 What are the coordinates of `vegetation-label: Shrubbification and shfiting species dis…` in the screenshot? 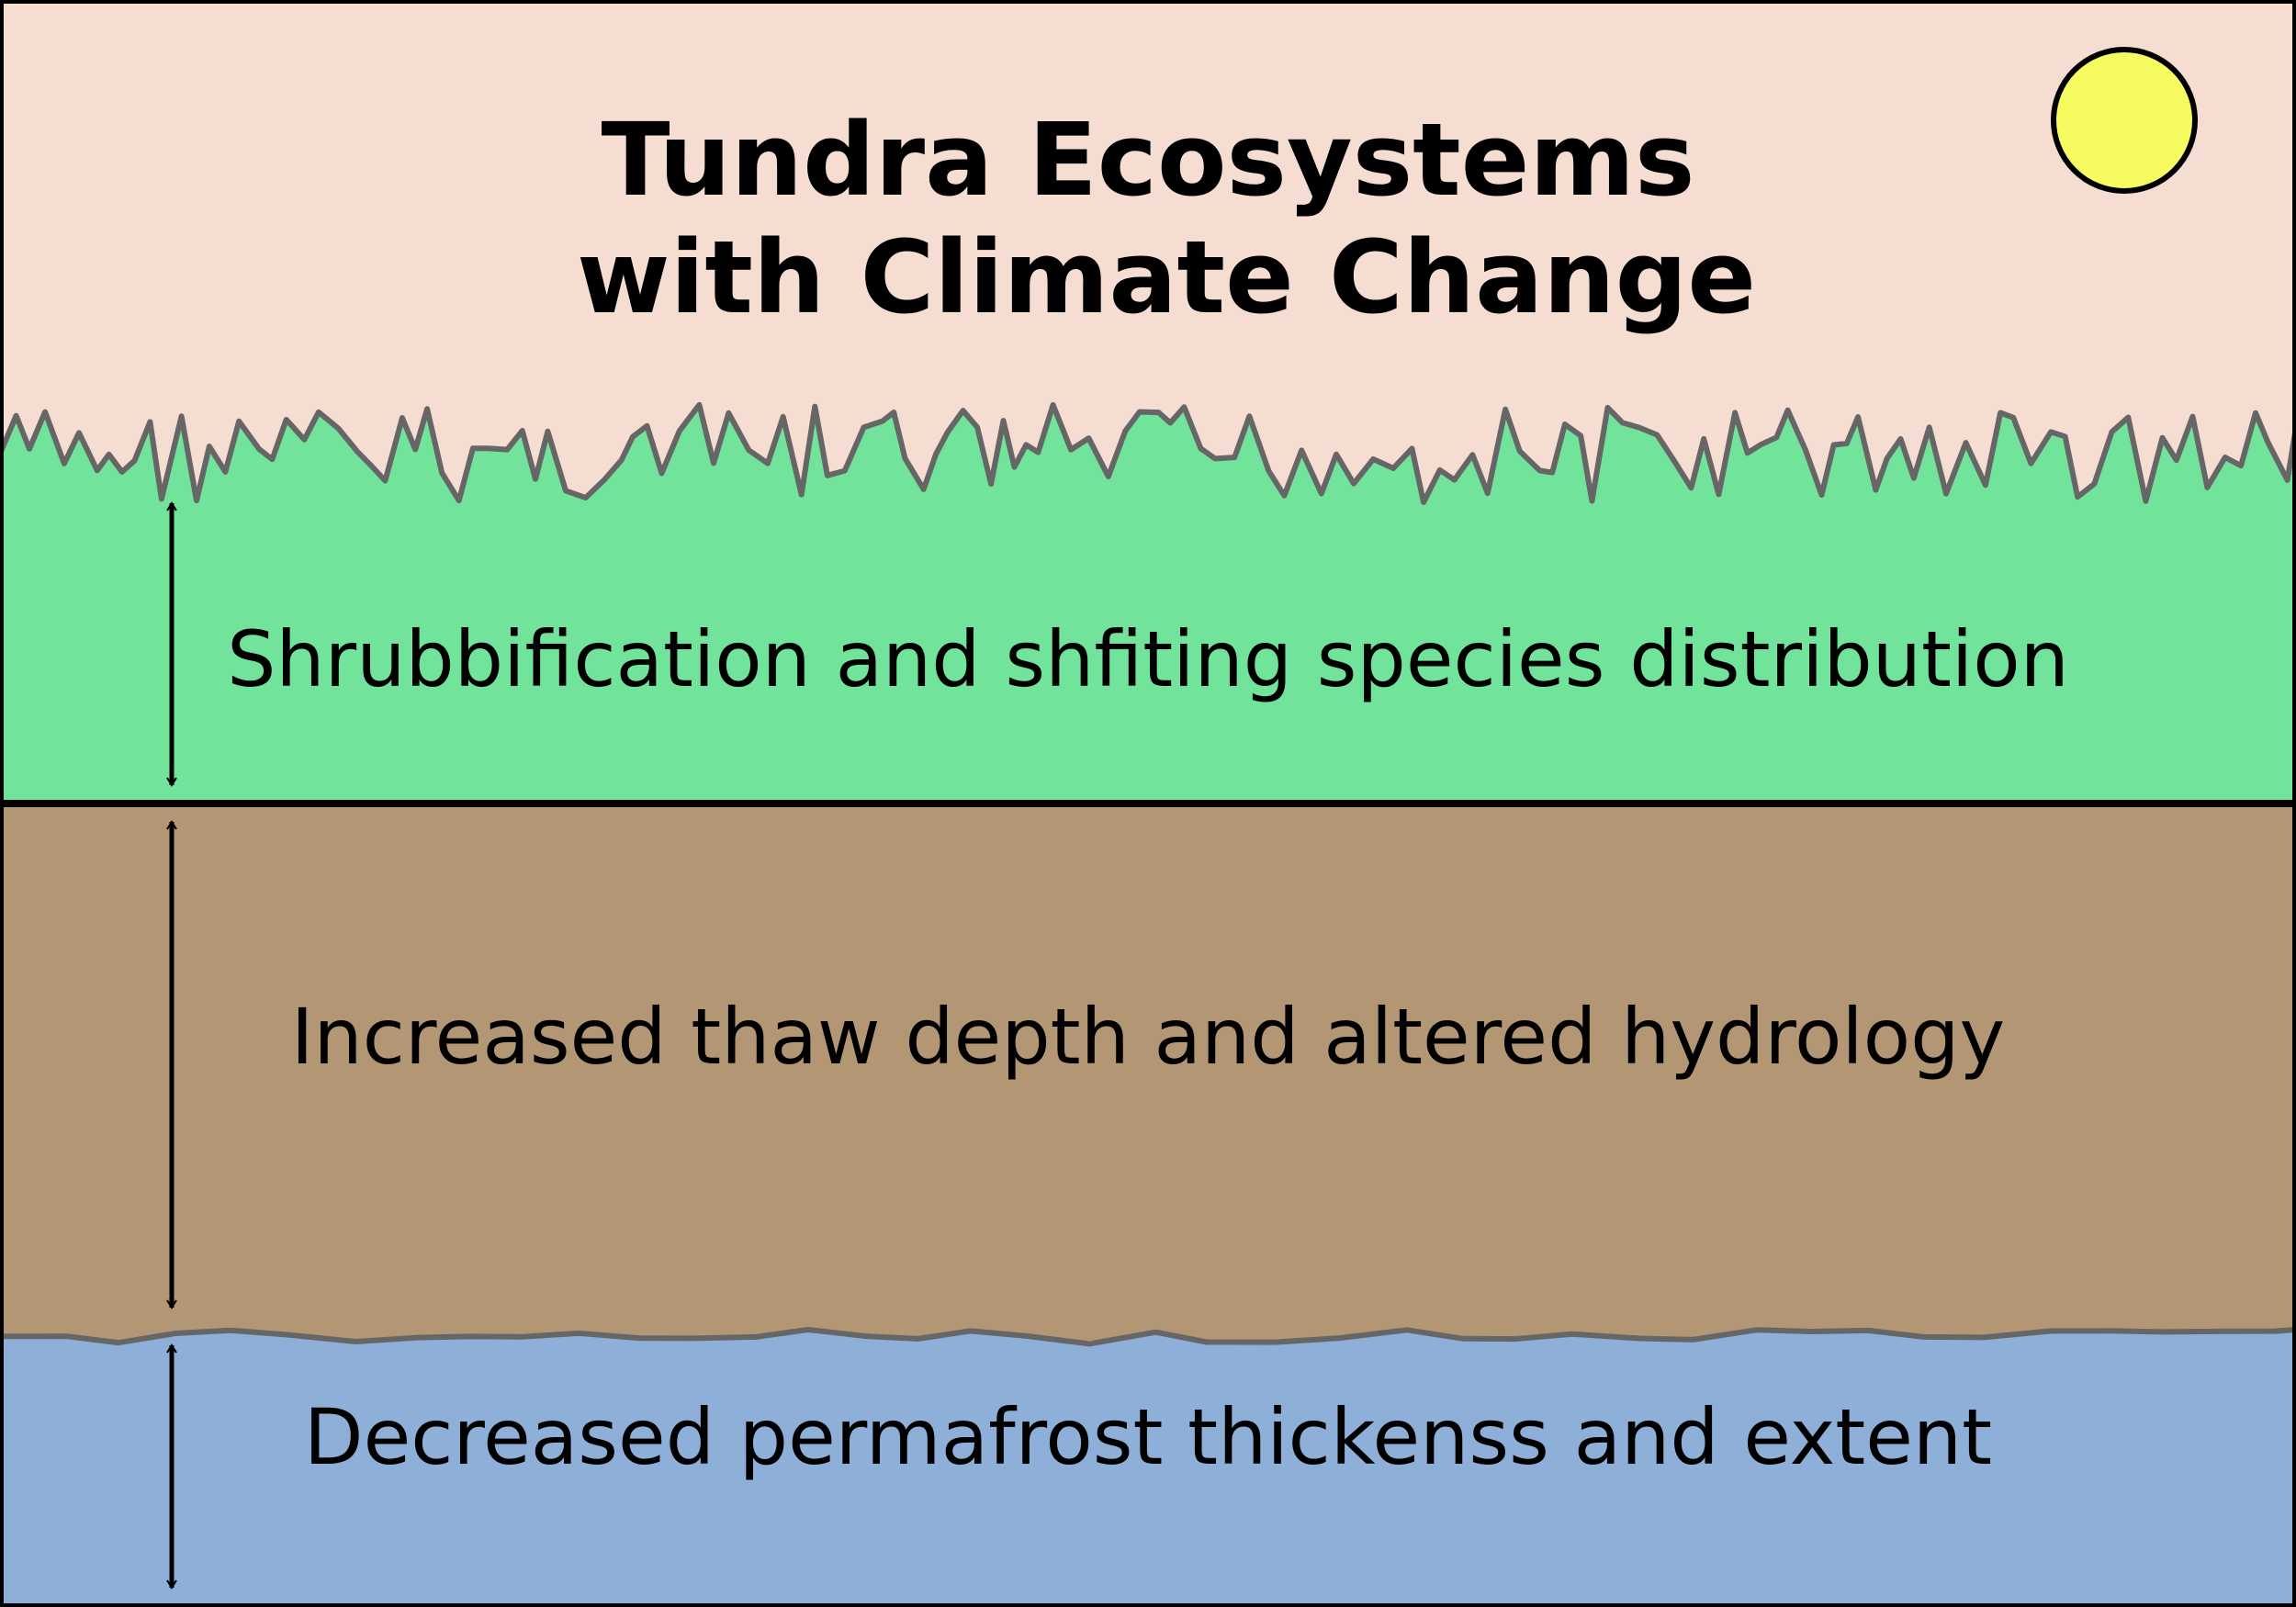 It's located at (1148, 659).